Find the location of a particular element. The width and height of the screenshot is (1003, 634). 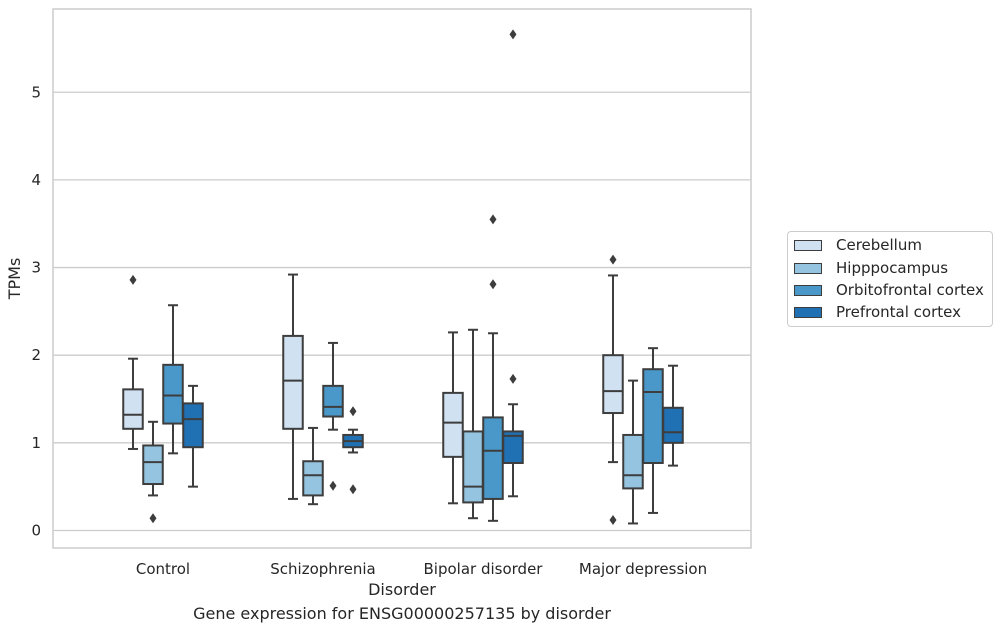

box-3-2-iqr is located at coordinates (513, 447).